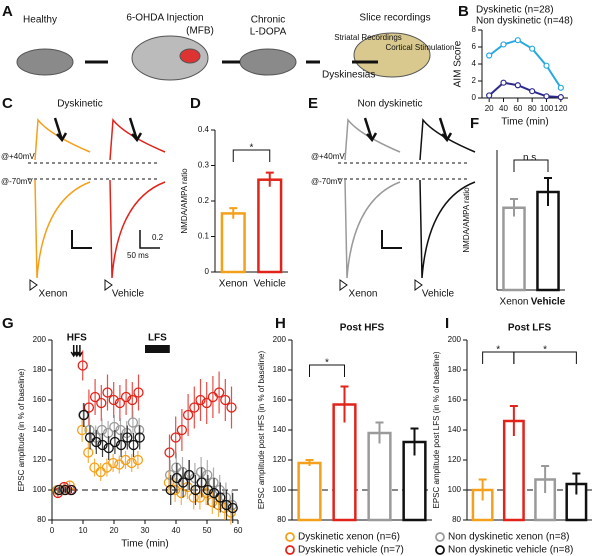  I want to click on y-tick-label: 2, so click(474, 80).